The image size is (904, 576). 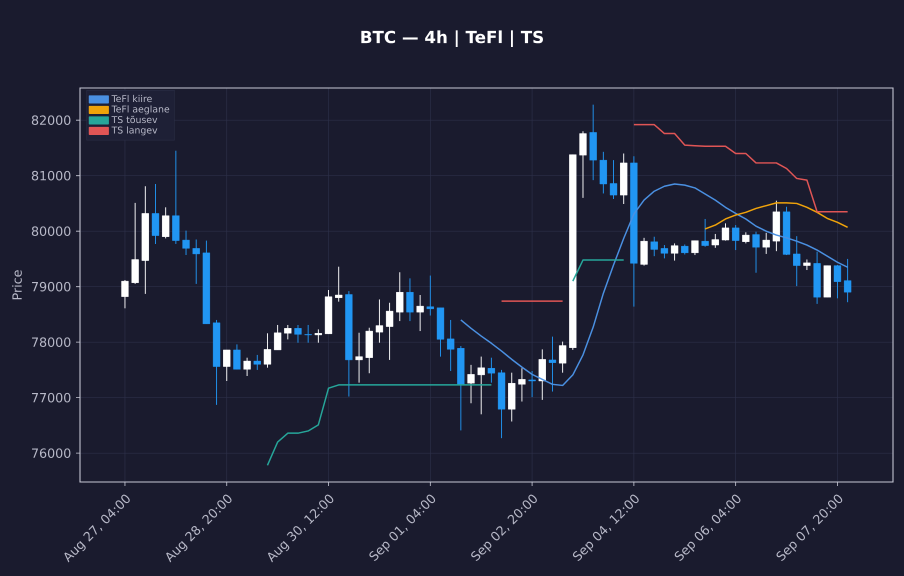 I want to click on y-tick-label: 81000, so click(x=51, y=175).